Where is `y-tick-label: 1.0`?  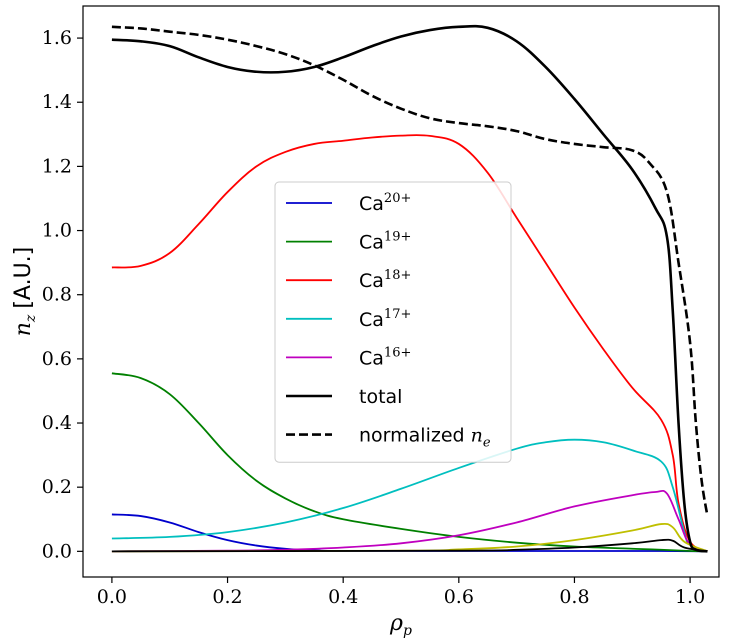 y-tick-label: 1.0 is located at coordinates (57, 231).